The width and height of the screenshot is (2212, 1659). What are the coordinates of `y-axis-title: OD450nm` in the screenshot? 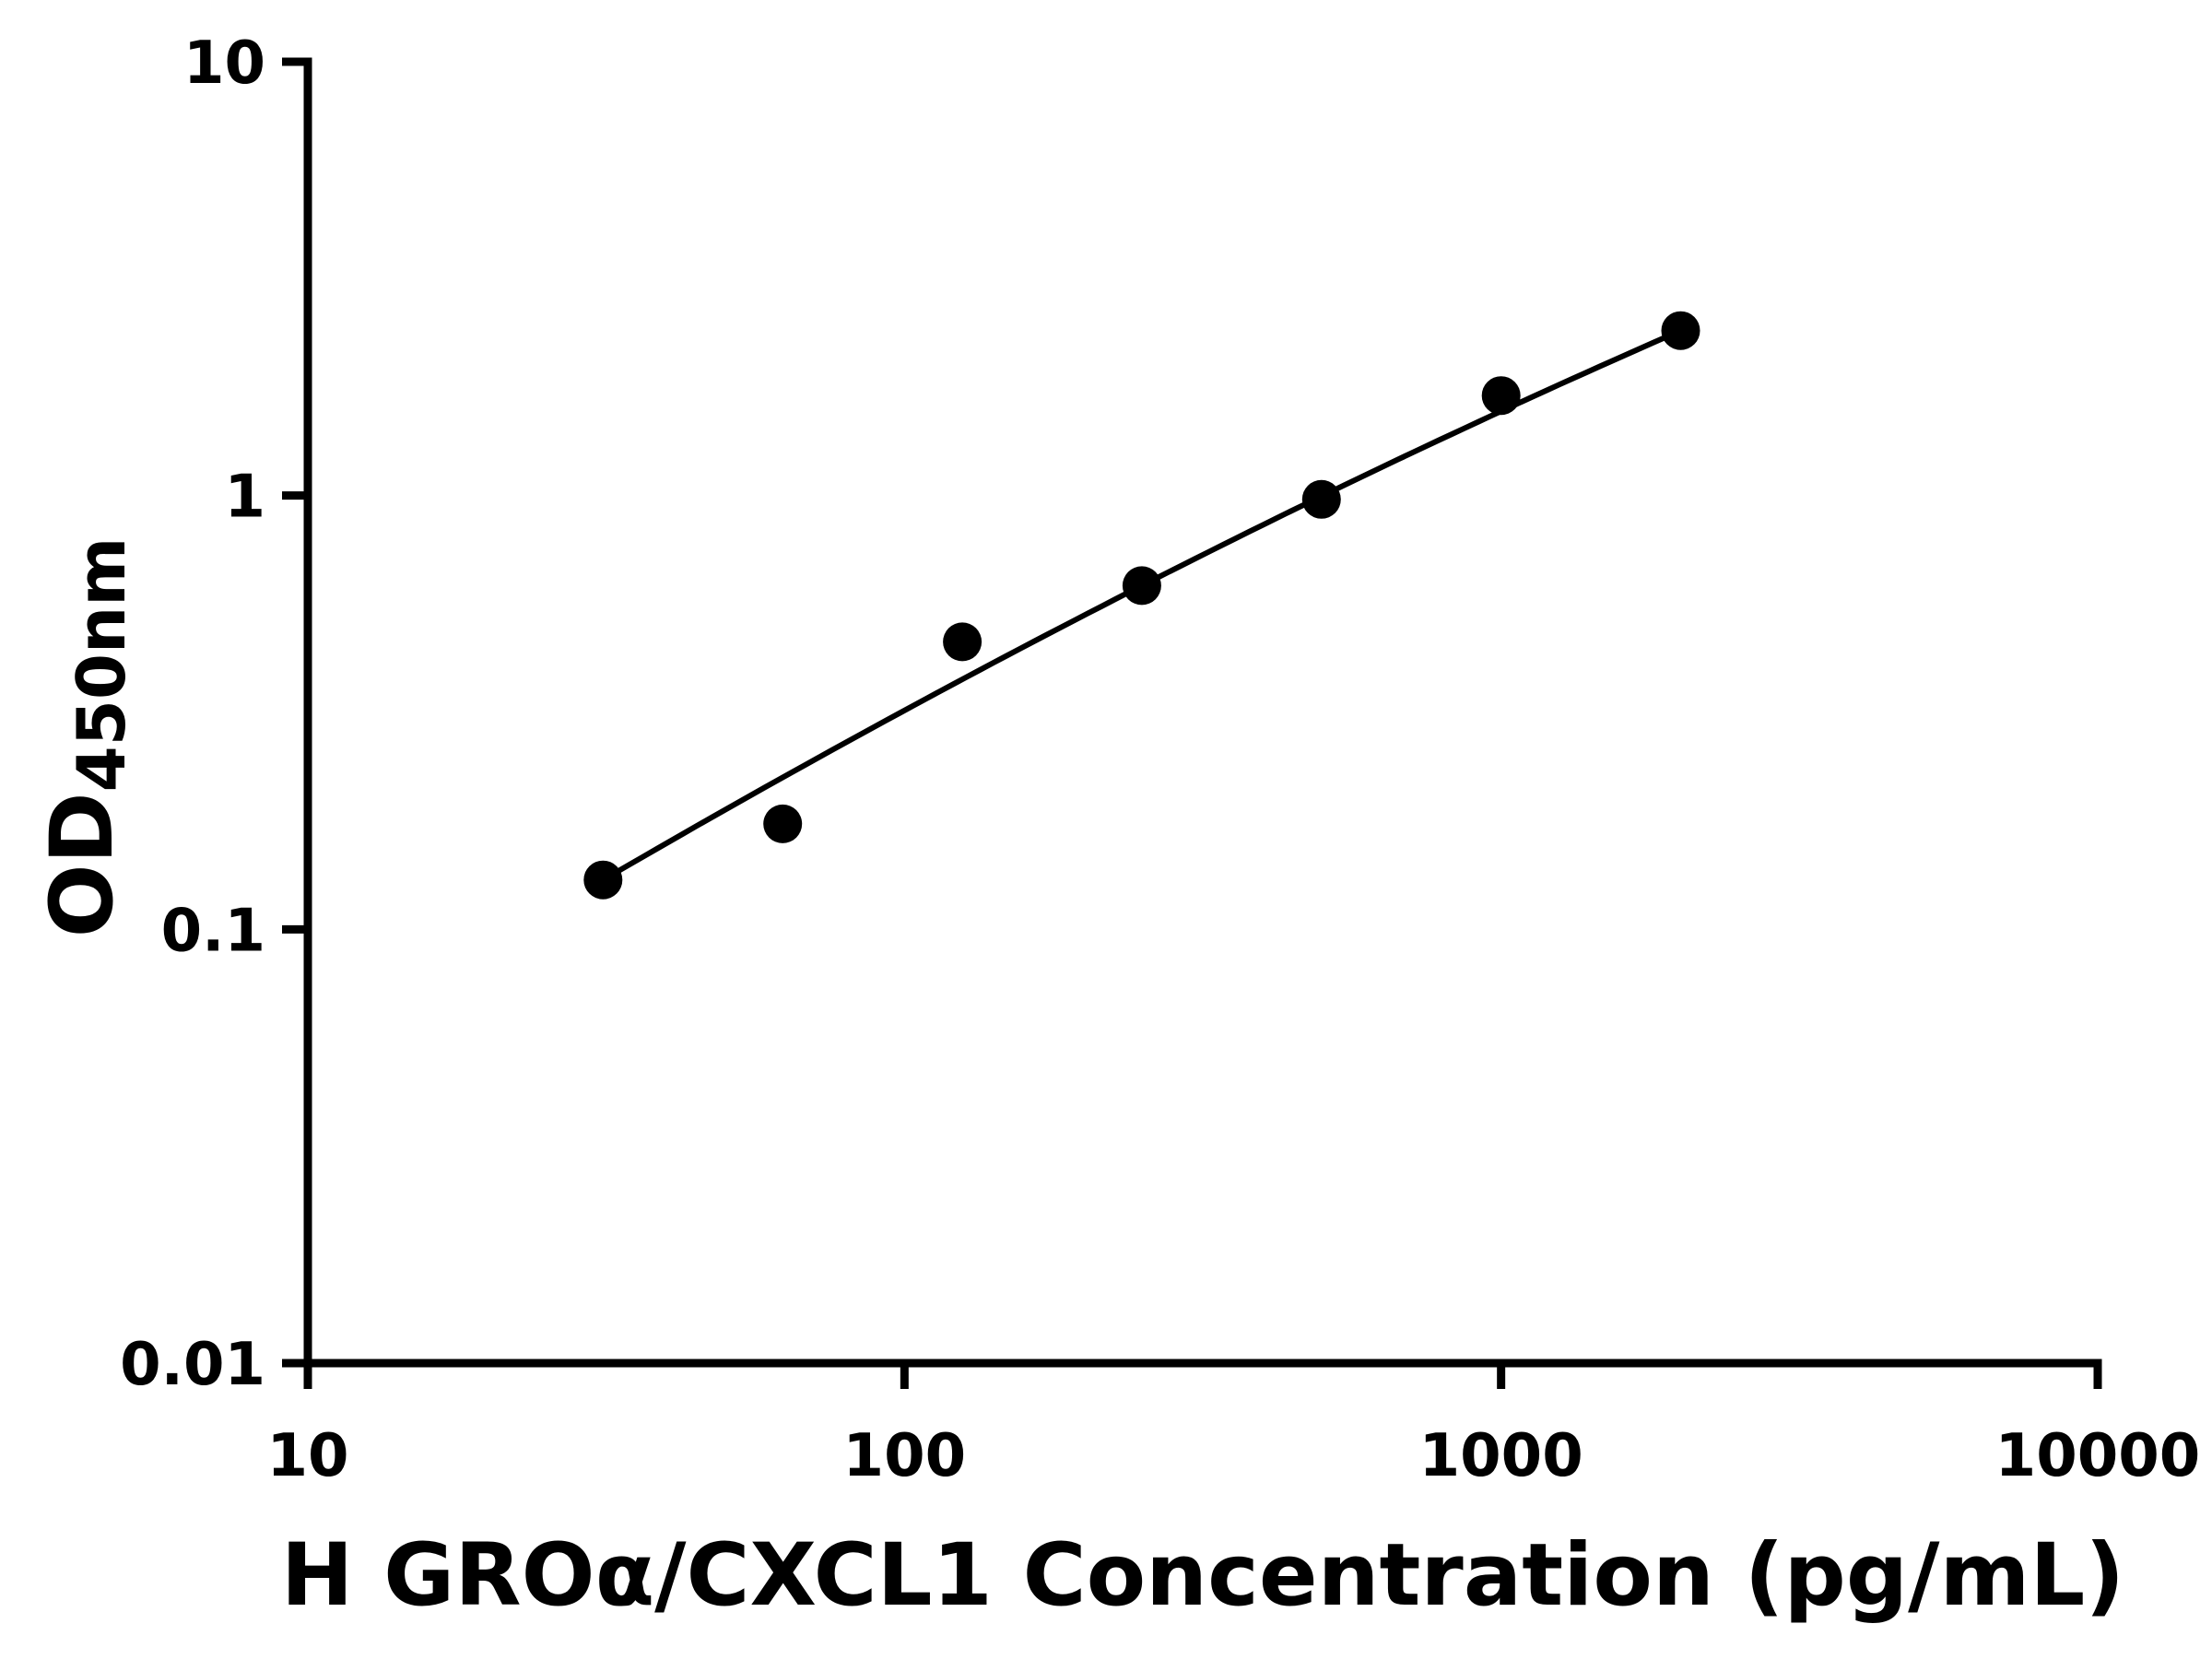 It's located at (86, 737).